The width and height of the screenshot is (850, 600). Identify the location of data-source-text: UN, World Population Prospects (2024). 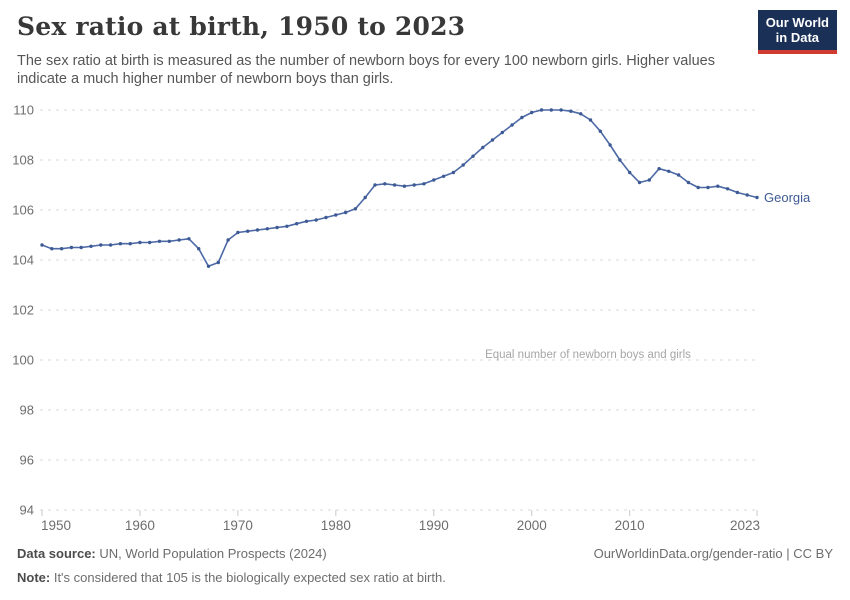
(211, 553).